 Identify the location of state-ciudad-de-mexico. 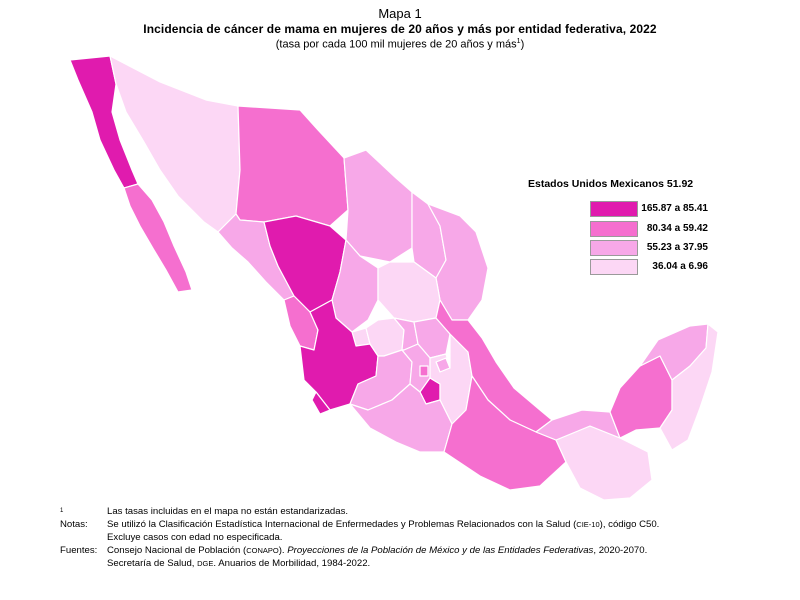
(424, 371).